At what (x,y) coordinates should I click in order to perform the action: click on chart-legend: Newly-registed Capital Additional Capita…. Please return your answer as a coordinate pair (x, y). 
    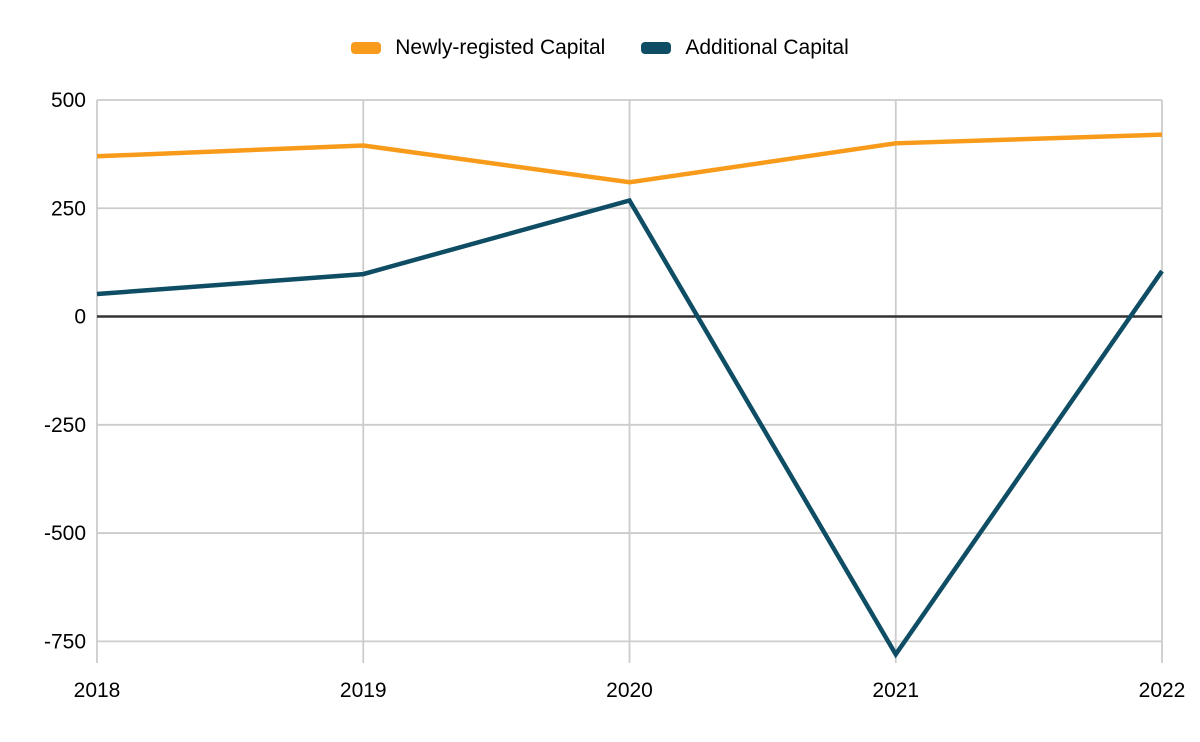
    Looking at the image, I should click on (600, 48).